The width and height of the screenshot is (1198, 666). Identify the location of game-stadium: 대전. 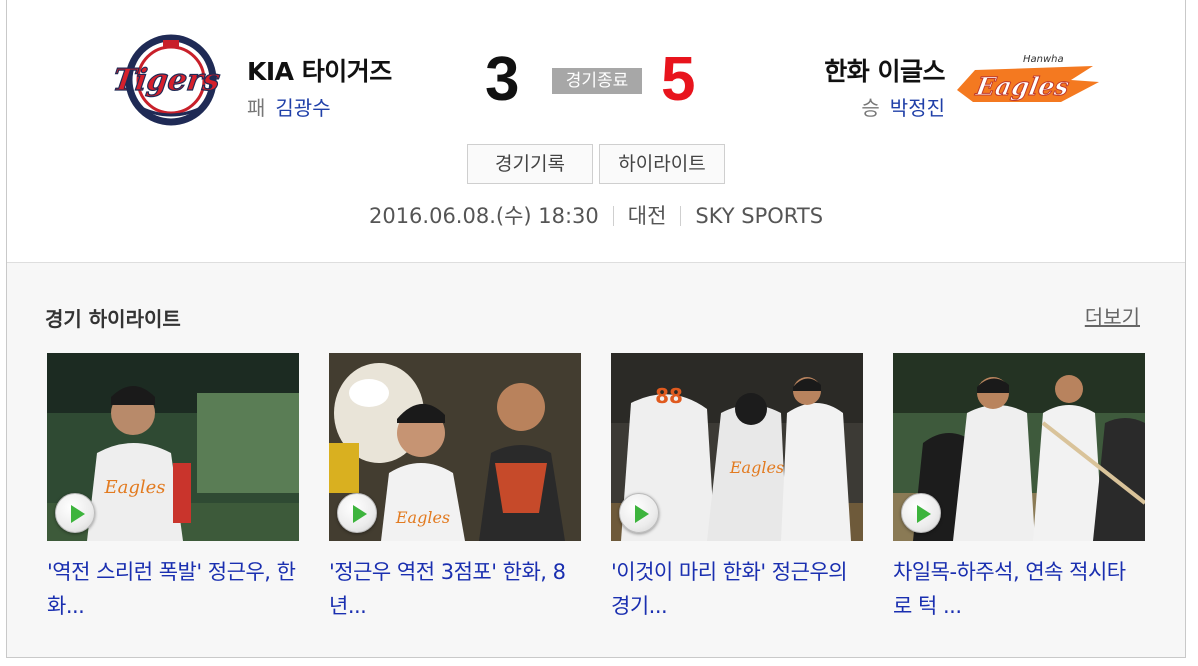
(647, 216).